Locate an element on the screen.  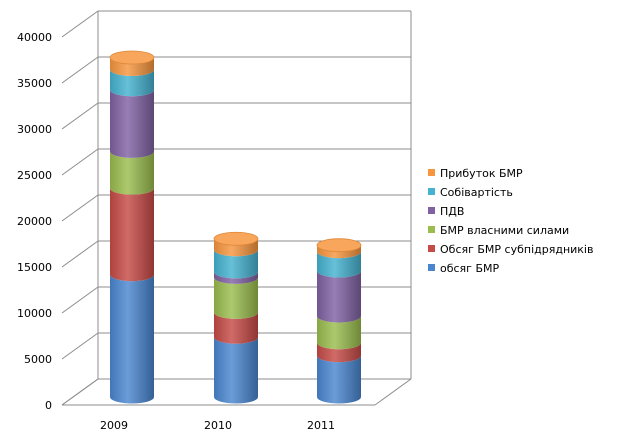
bar-top-cap-2011 is located at coordinates (339, 245).